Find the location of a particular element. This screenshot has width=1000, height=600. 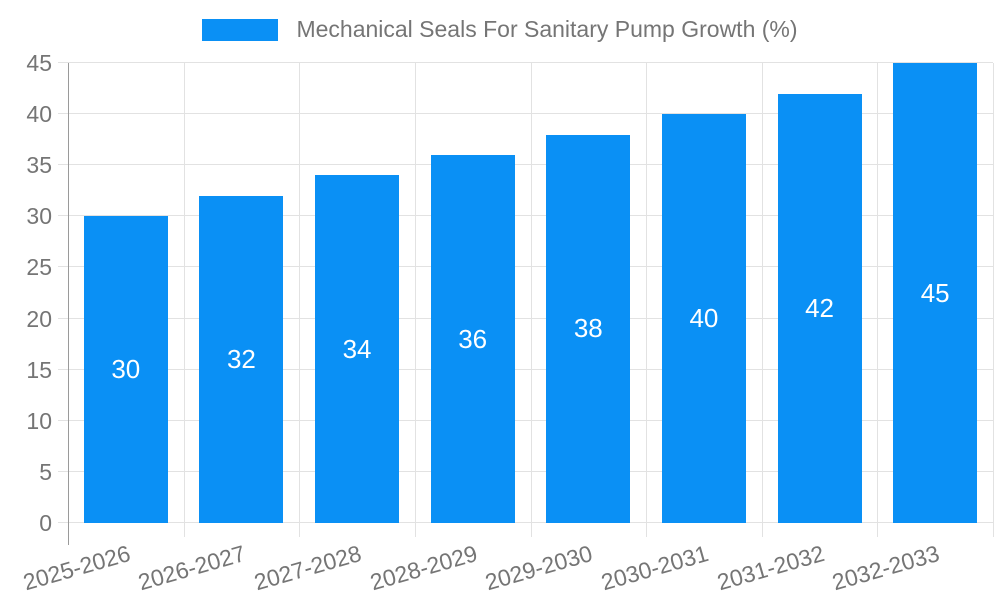

legend-swatch is located at coordinates (240, 29).